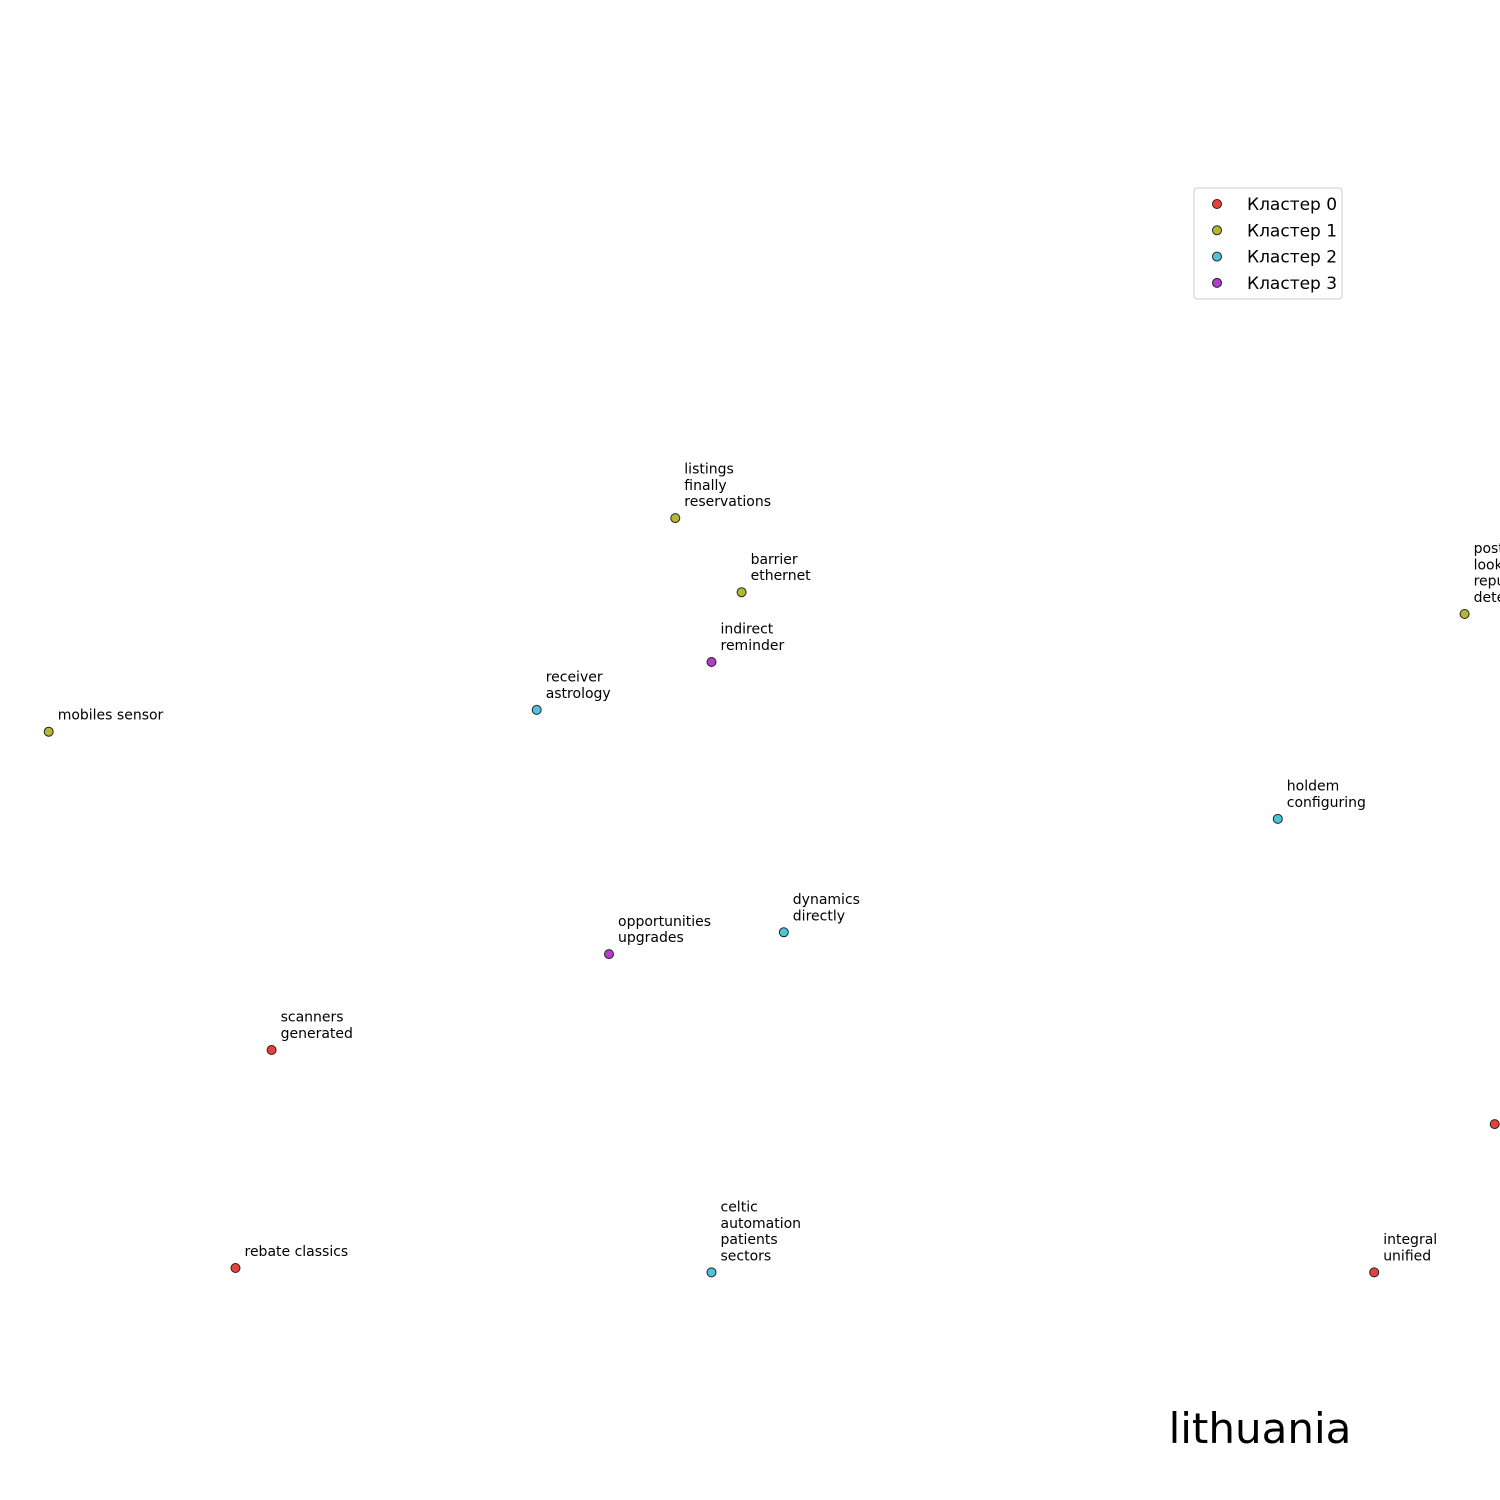 The image size is (1500, 1500). I want to click on point-label-line: upgrades, so click(651, 938).